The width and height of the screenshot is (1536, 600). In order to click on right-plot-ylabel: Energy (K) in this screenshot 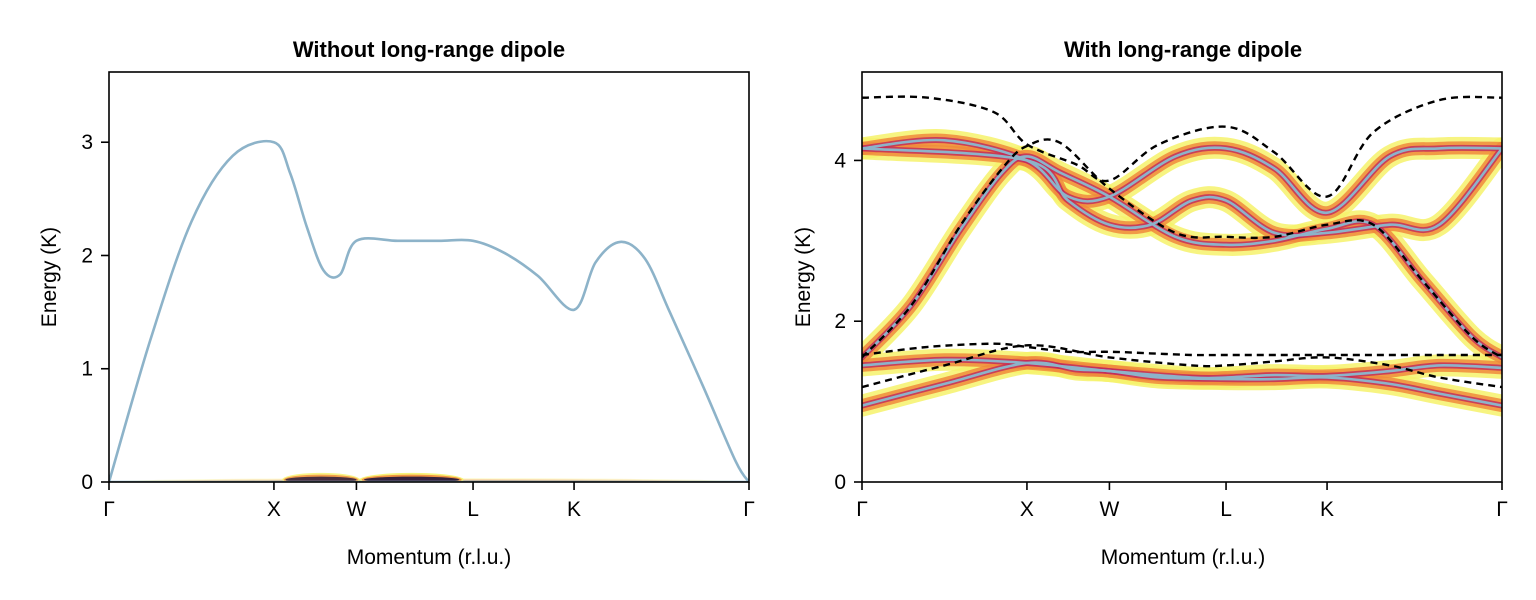, I will do `click(803, 277)`.